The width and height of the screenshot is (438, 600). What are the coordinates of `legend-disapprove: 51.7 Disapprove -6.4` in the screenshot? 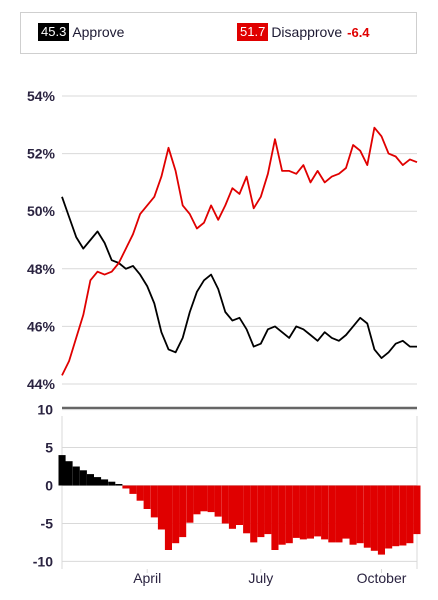 It's located at (303, 32).